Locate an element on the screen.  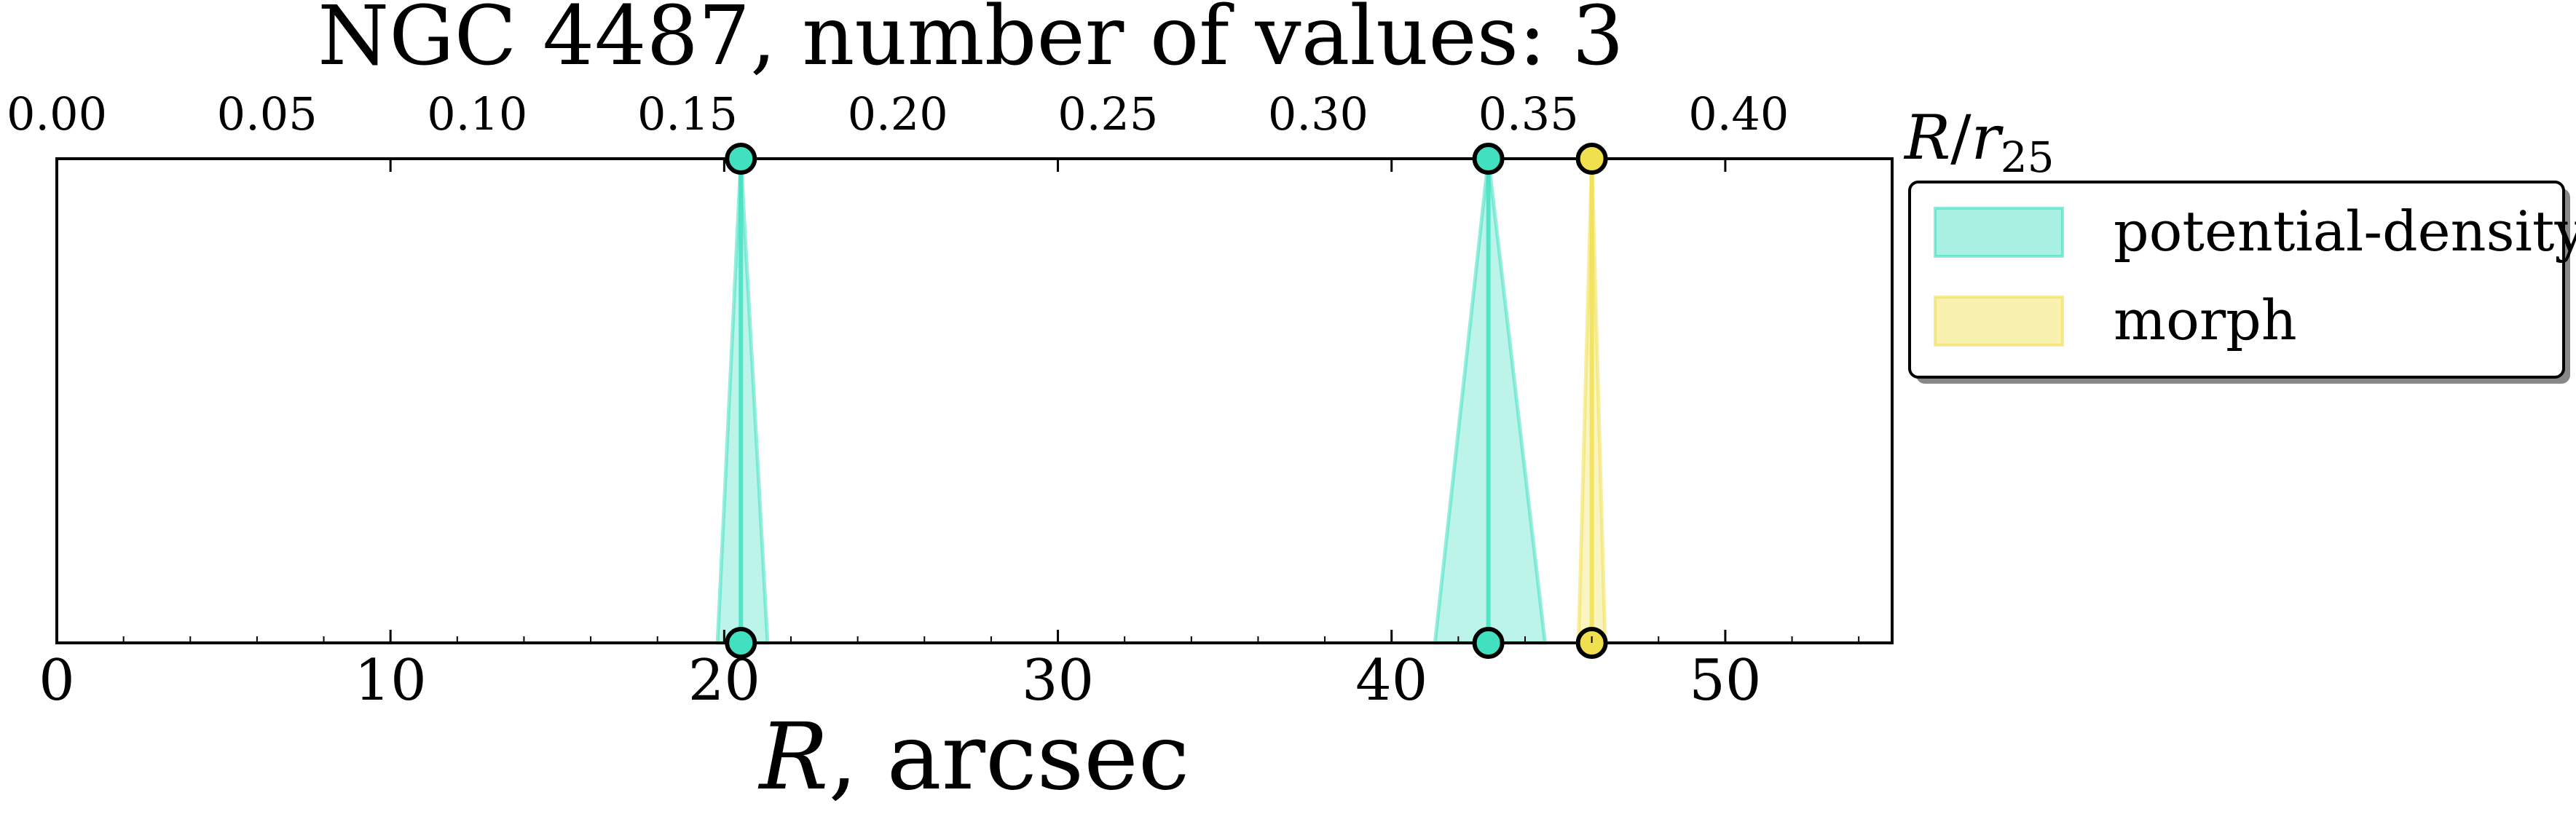
legend: potential-density morph is located at coordinates (2242, 280).